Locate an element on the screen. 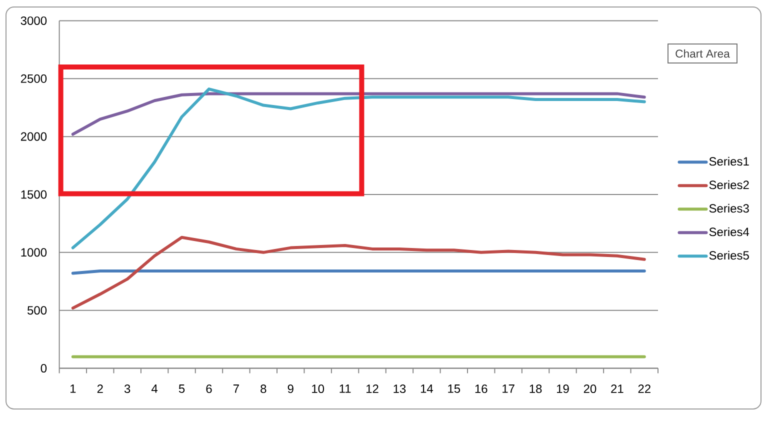  x-tick-label: 22 is located at coordinates (644, 388).